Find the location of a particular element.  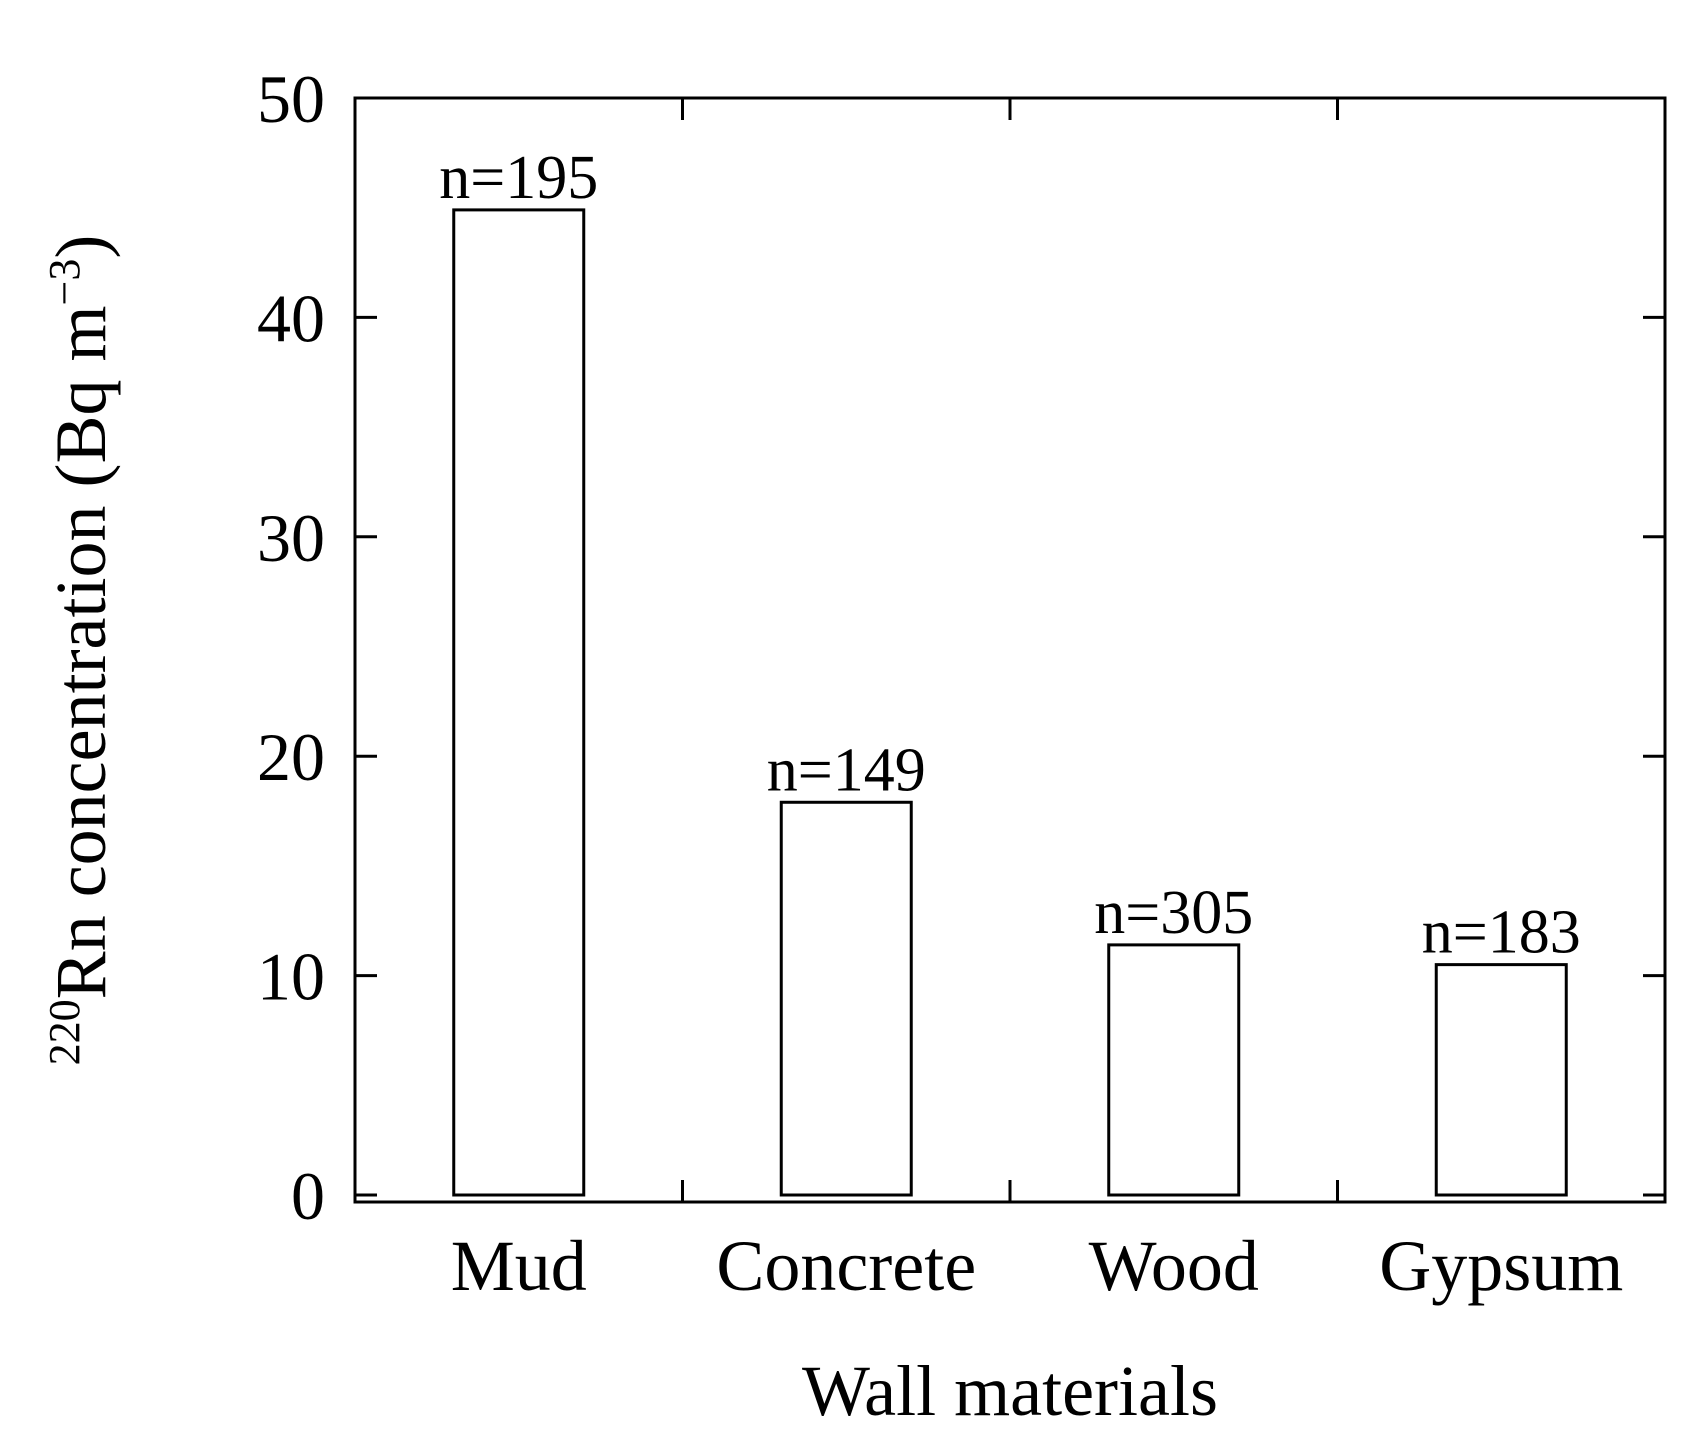

y-axis-title-exponent: −3 is located at coordinates (64, 282).